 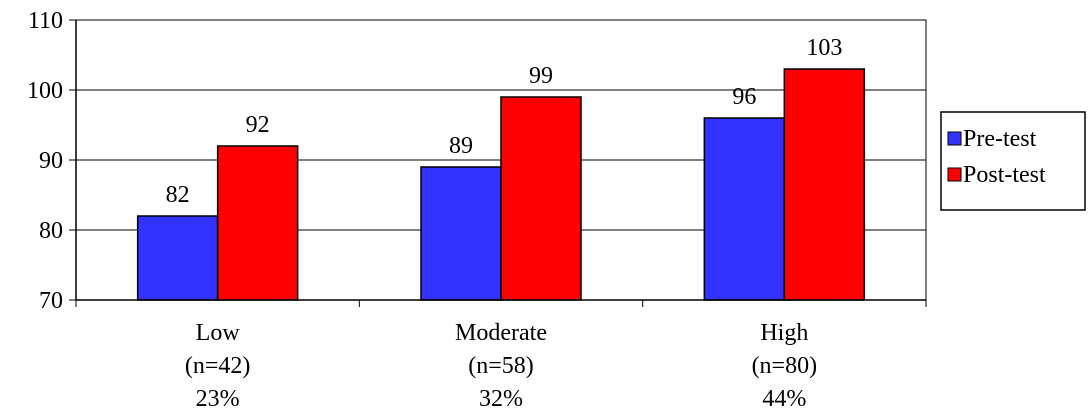 I want to click on y-tick-label: 80, so click(x=51, y=231).